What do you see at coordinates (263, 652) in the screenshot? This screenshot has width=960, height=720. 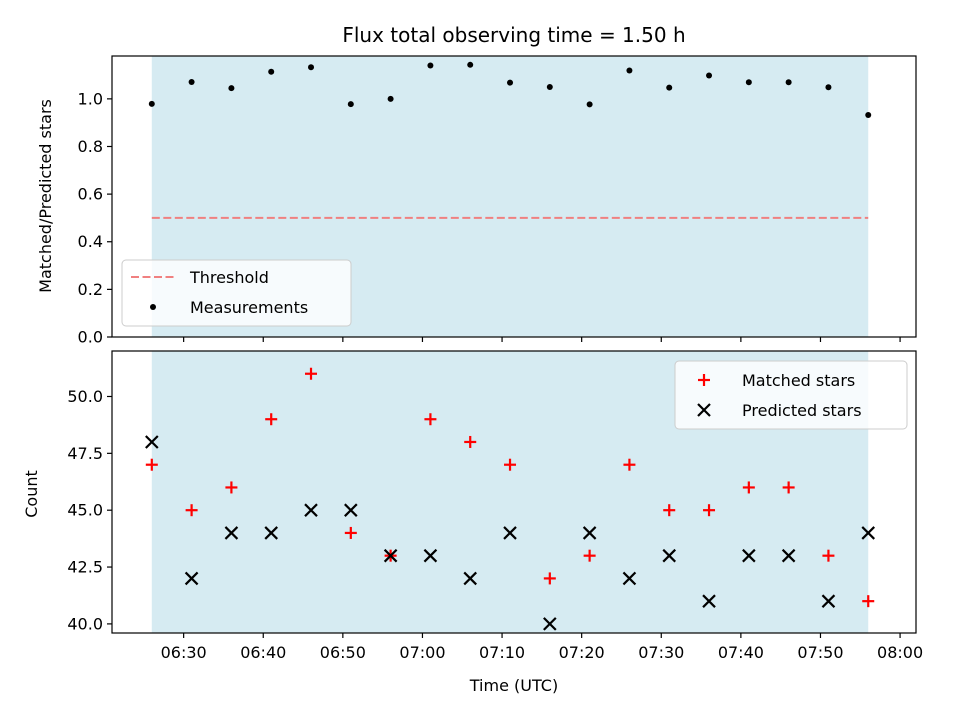 I see `count-x-tick-label: 06:40` at bounding box center [263, 652].